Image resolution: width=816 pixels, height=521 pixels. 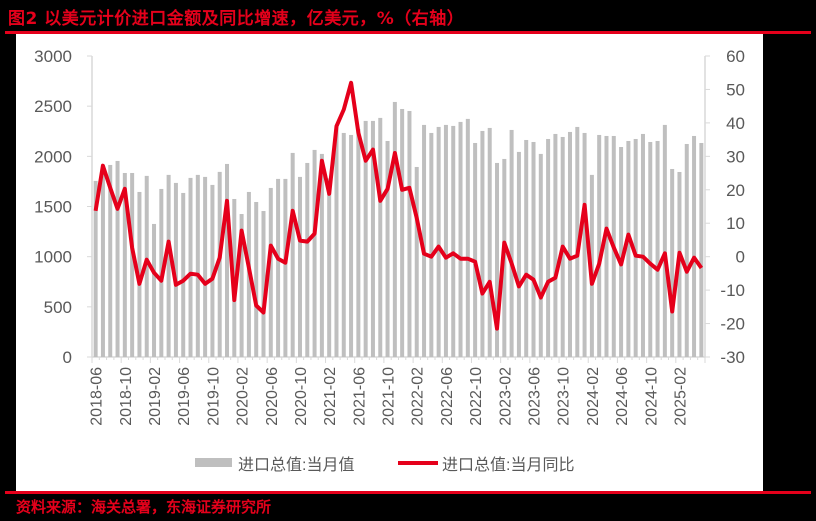 What do you see at coordinates (680, 396) in the screenshot?
I see `x-tick-label: 2025-02` at bounding box center [680, 396].